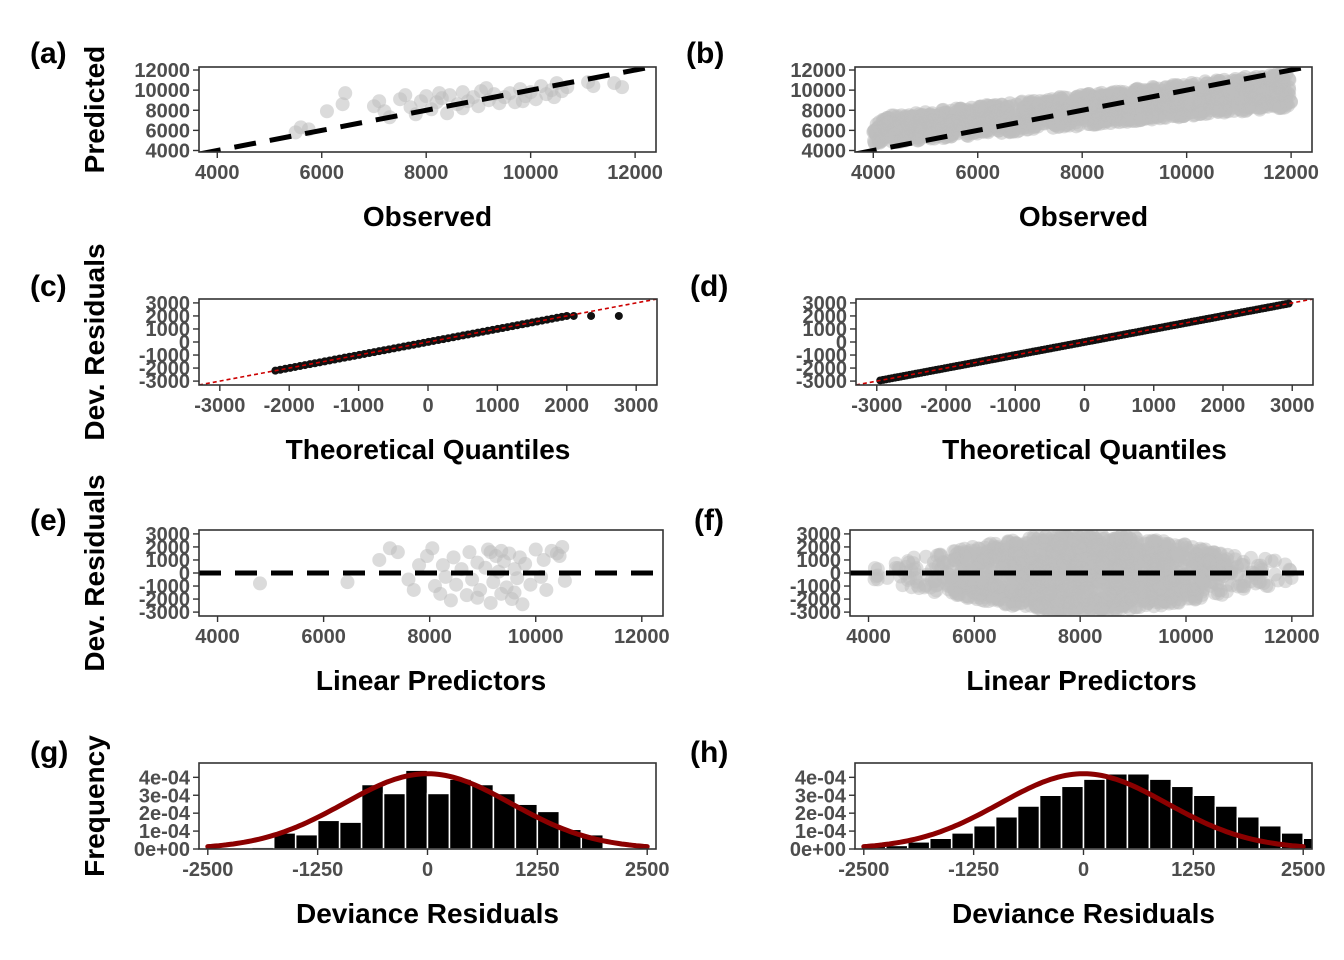 The height and width of the screenshot is (960, 1344). I want to click on x-axis-title: Observed, so click(427, 216).